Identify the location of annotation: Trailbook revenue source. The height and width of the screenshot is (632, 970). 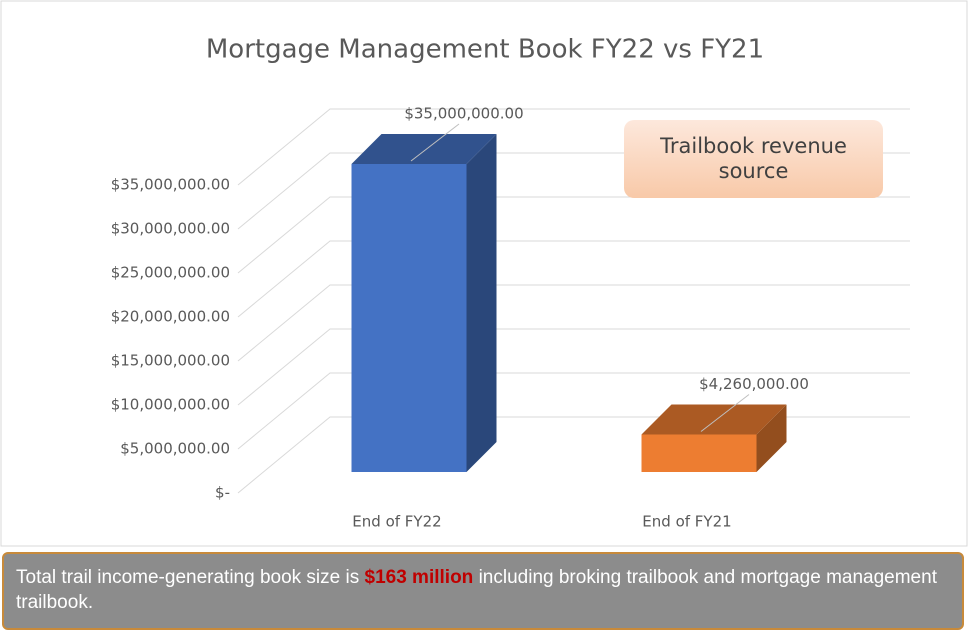
(753, 159).